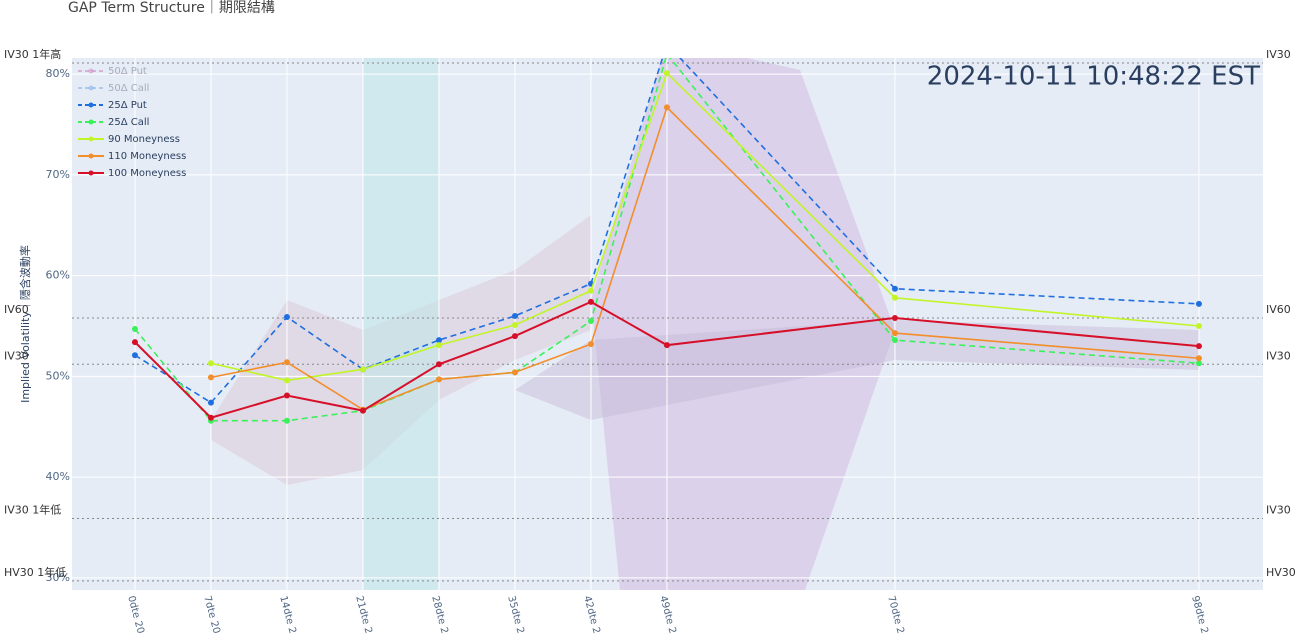 The width and height of the screenshot is (1299, 640). What do you see at coordinates (400, 324) in the screenshot?
I see `highlight-band` at bounding box center [400, 324].